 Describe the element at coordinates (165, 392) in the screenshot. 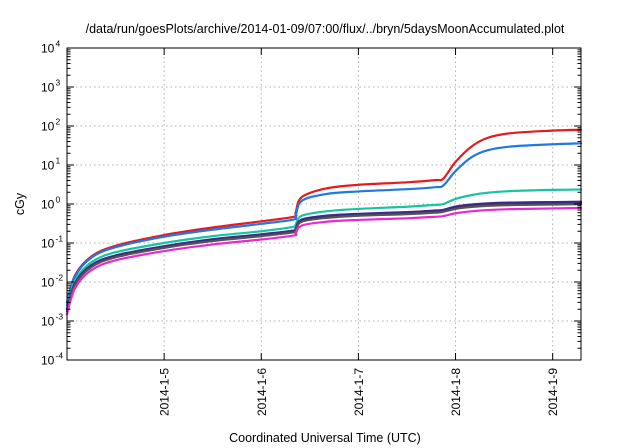

I see `x-tick-label: 2014-1-5` at that location.